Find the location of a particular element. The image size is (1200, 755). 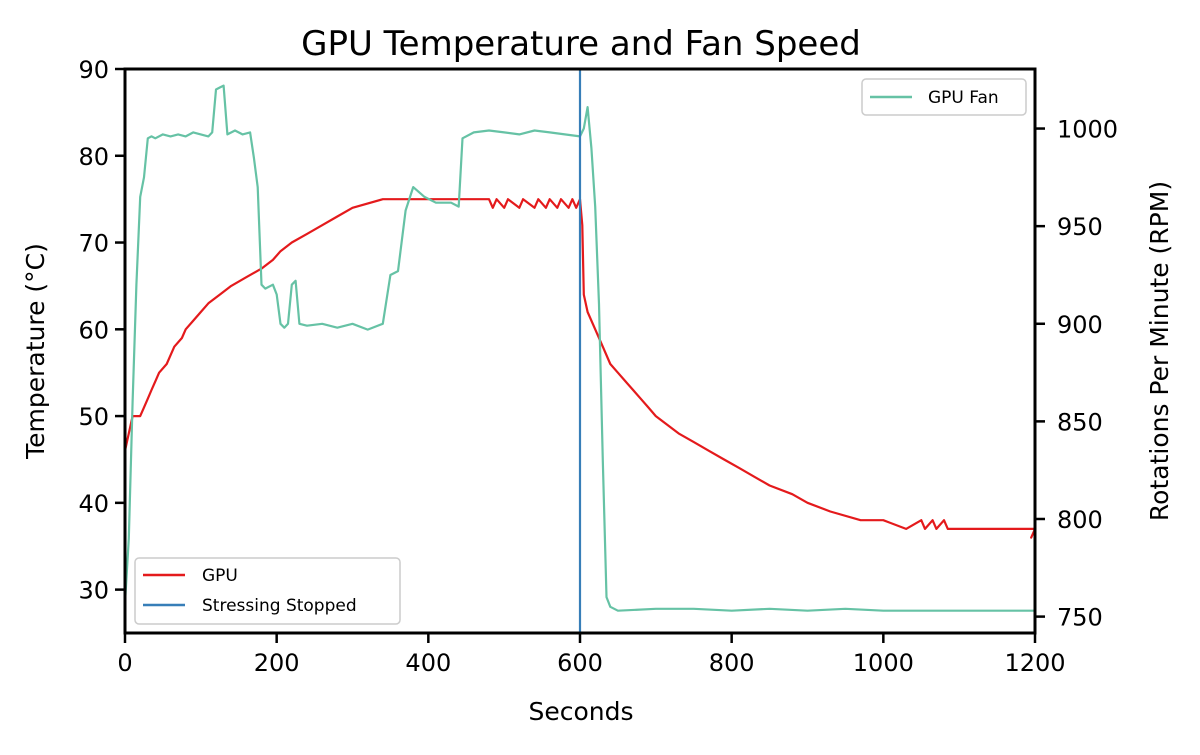

x-tick-label: 1000 is located at coordinates (883, 663).